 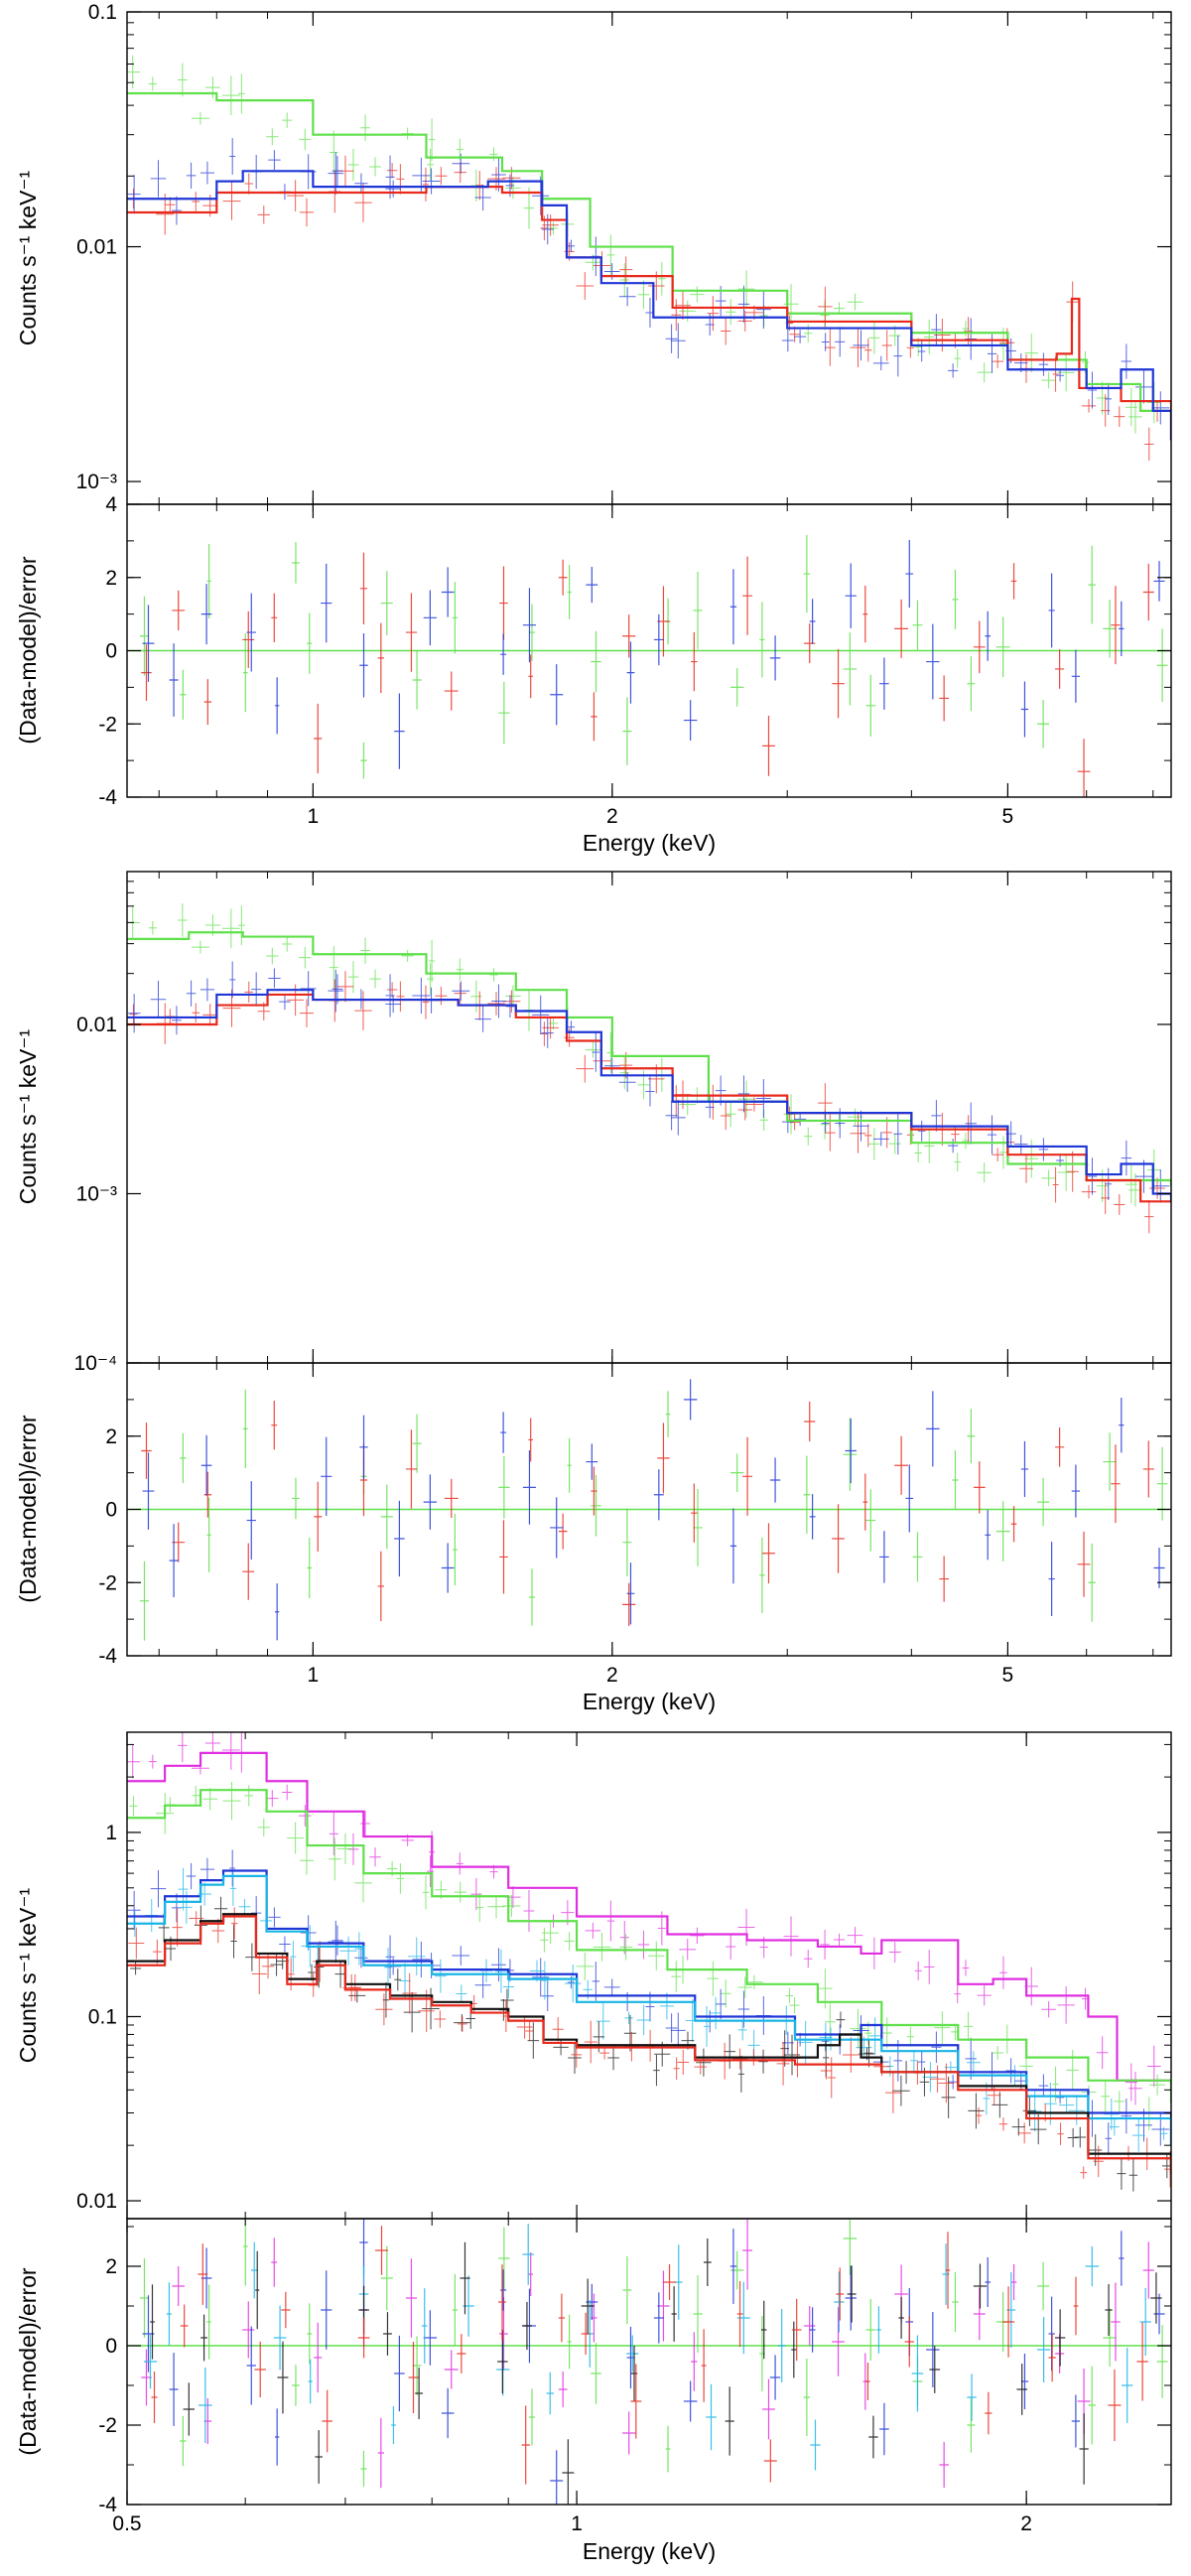 What do you see at coordinates (649, 2362) in the screenshot?
I see `residual-3-marks` at bounding box center [649, 2362].